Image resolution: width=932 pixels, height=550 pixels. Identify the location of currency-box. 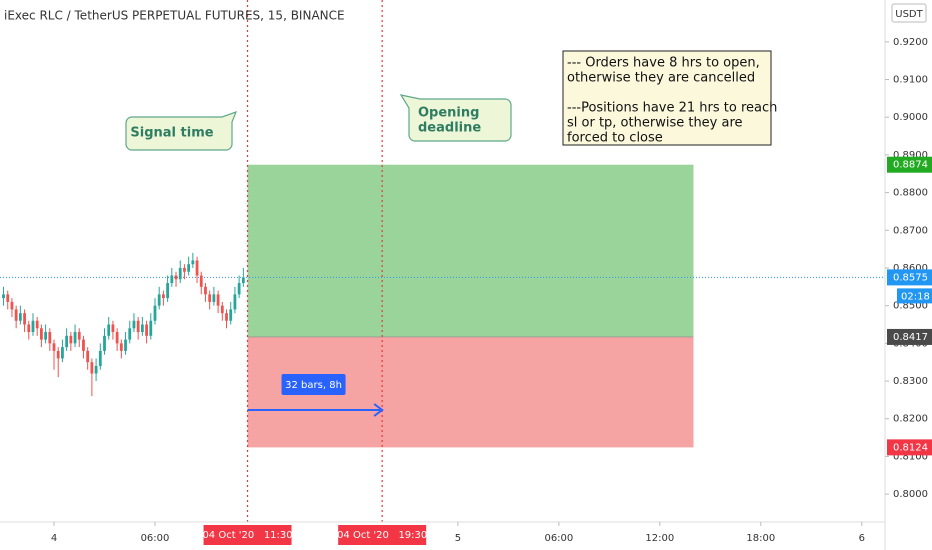
(909, 13).